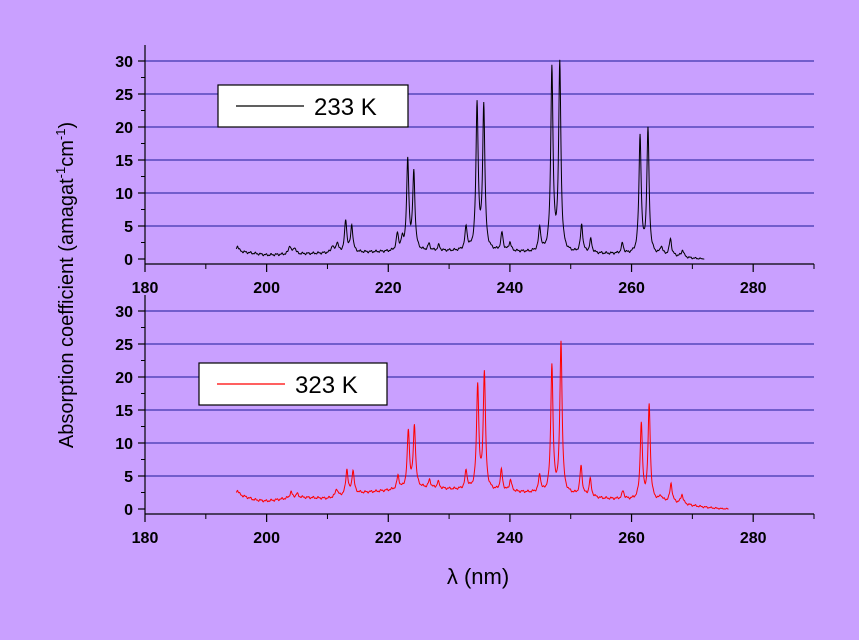 This screenshot has width=859, height=640. I want to click on y-axis-label-end: ), so click(67, 125).